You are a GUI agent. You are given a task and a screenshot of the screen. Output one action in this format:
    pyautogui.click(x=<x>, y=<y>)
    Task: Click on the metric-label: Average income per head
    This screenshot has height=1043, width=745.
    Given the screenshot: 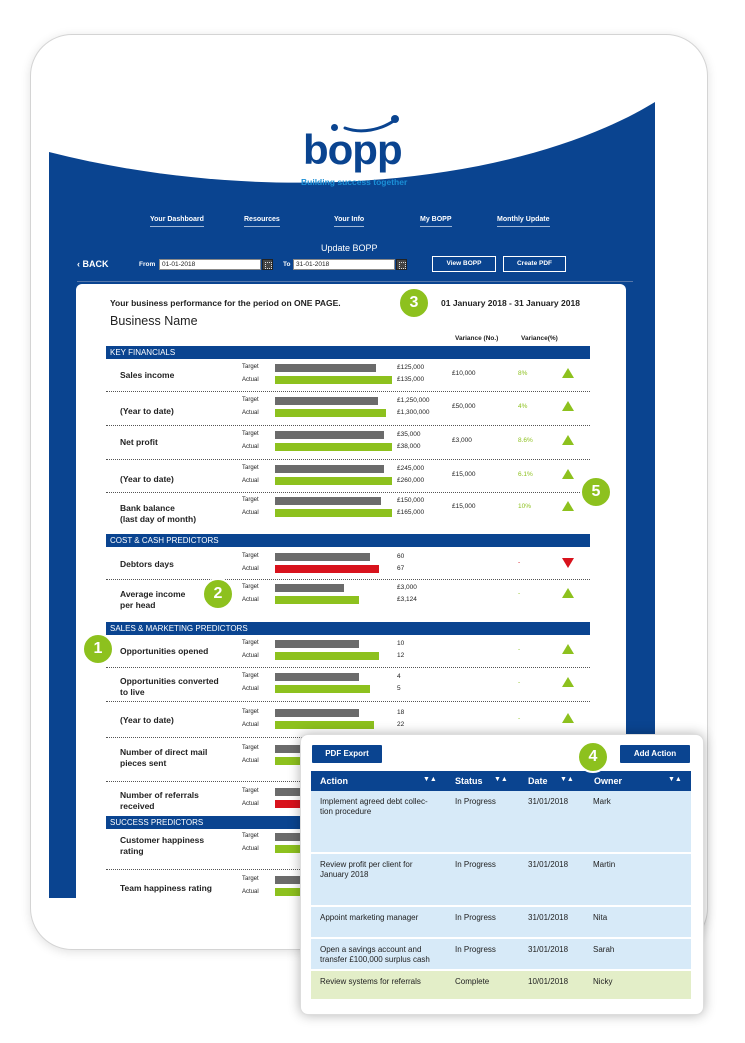 What is the action you would take?
    pyautogui.click(x=153, y=599)
    